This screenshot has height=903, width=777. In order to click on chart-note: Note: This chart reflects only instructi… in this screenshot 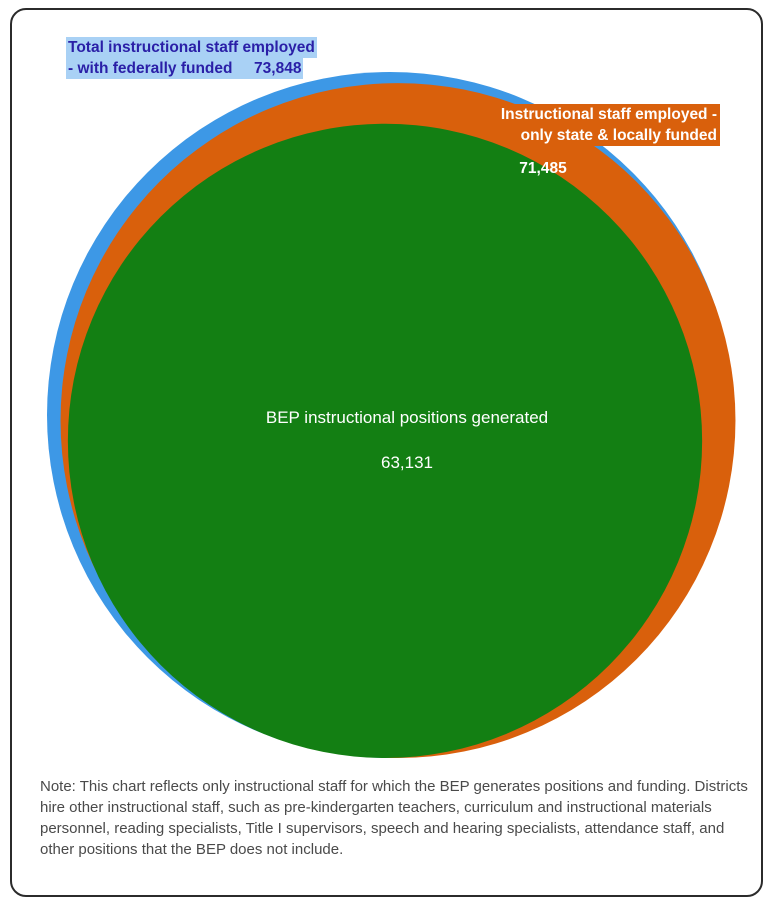, I will do `click(394, 818)`.